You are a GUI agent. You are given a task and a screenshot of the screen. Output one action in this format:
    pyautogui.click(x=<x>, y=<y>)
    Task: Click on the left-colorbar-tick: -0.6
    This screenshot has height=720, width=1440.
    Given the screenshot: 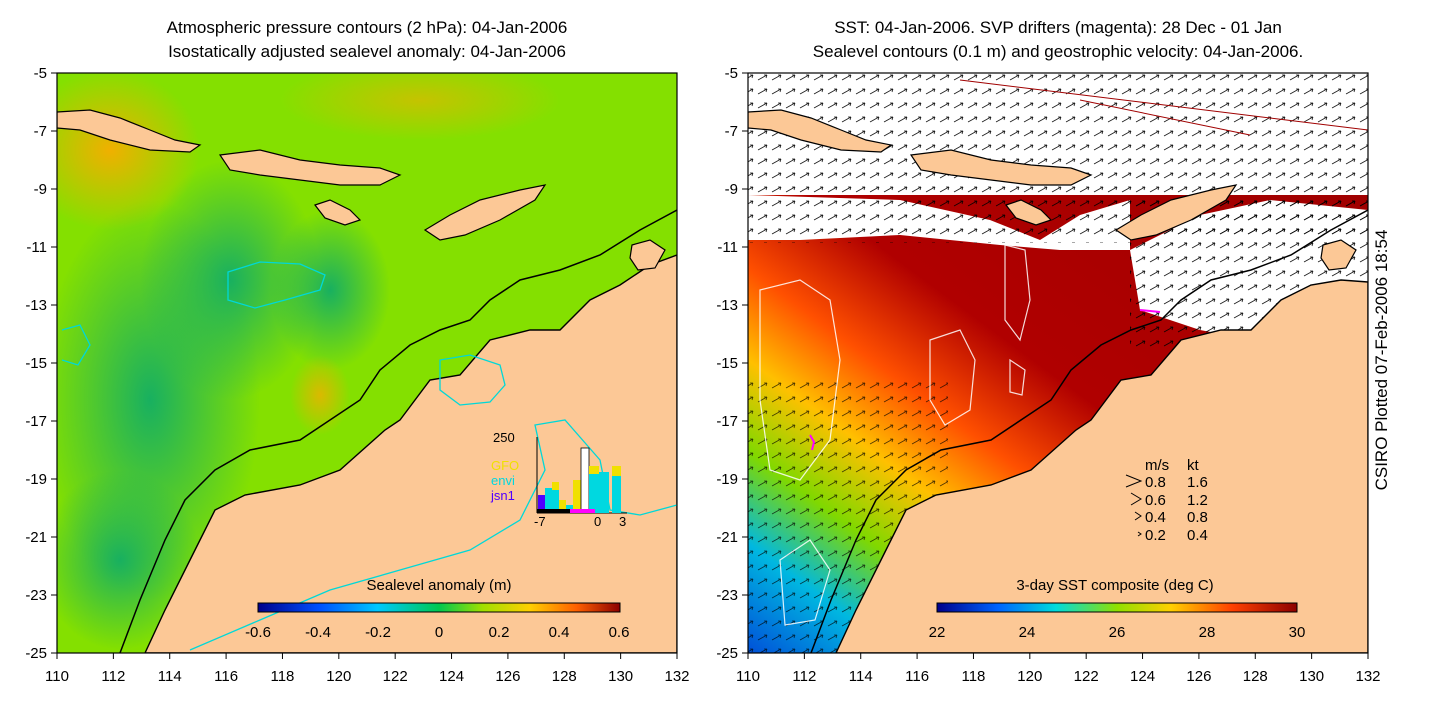 What is the action you would take?
    pyautogui.click(x=258, y=632)
    